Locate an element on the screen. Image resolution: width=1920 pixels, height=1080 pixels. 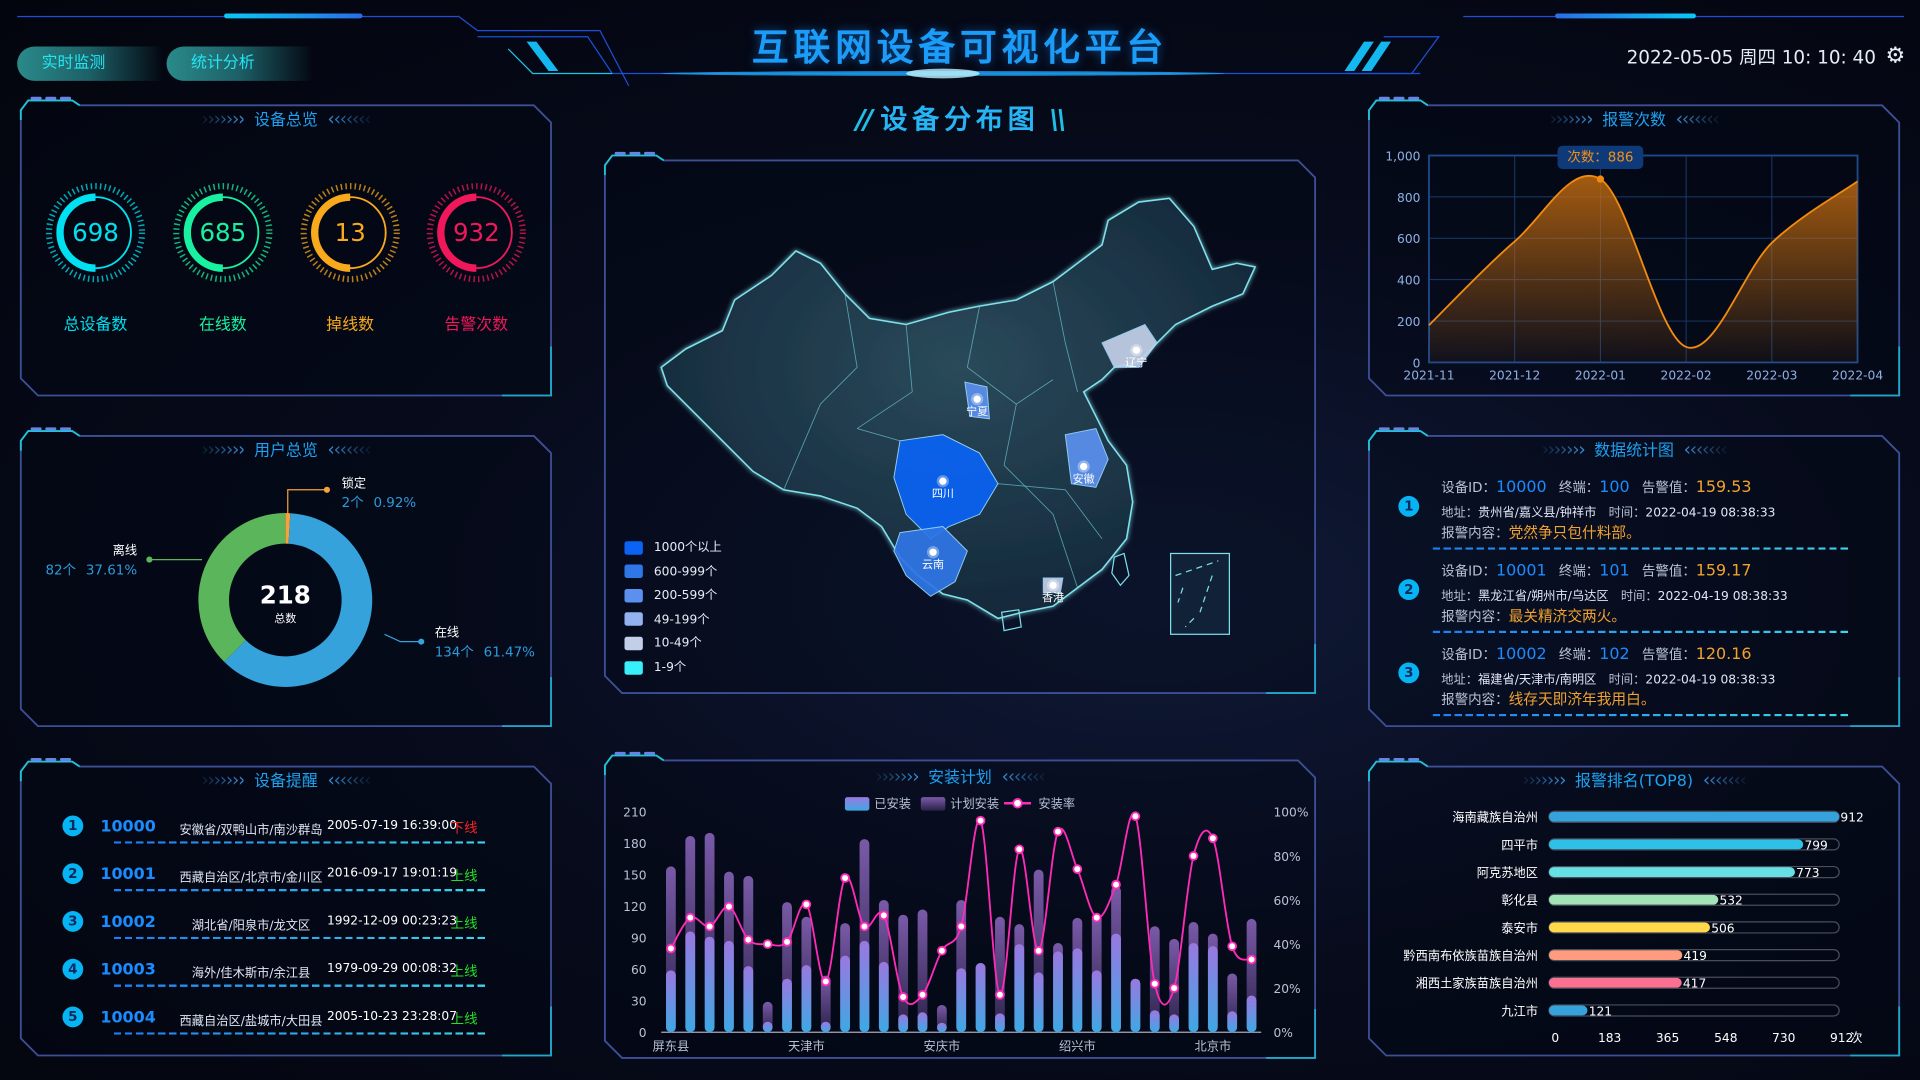
segment-percent: 37.61% is located at coordinates (112, 570).